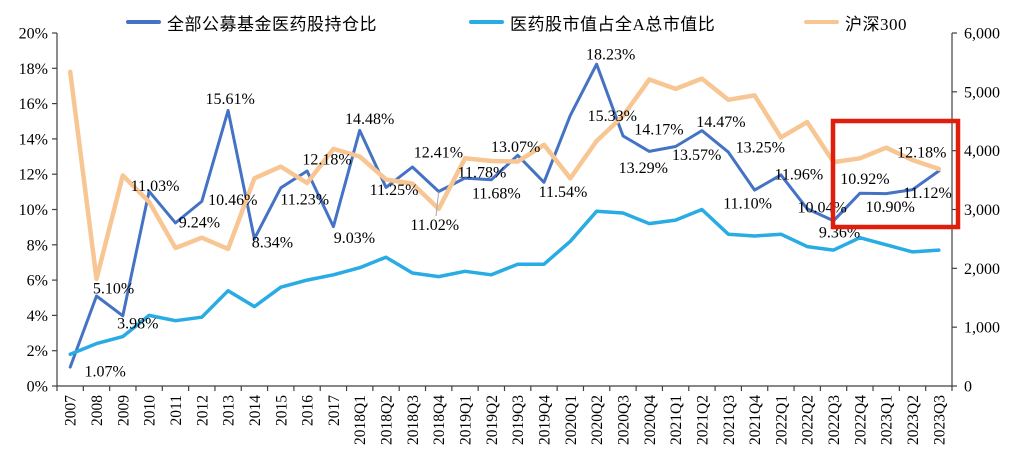 The image size is (1026, 469). Describe the element at coordinates (760, 148) in the screenshot. I see `data-label: 13.25%` at that location.